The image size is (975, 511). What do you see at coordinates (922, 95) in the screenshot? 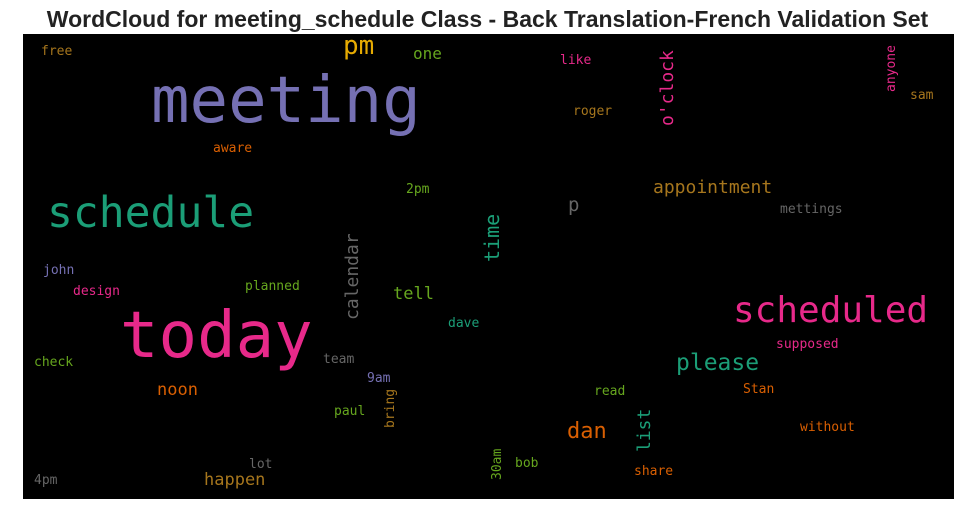
I see `word-sam: sam` at bounding box center [922, 95].